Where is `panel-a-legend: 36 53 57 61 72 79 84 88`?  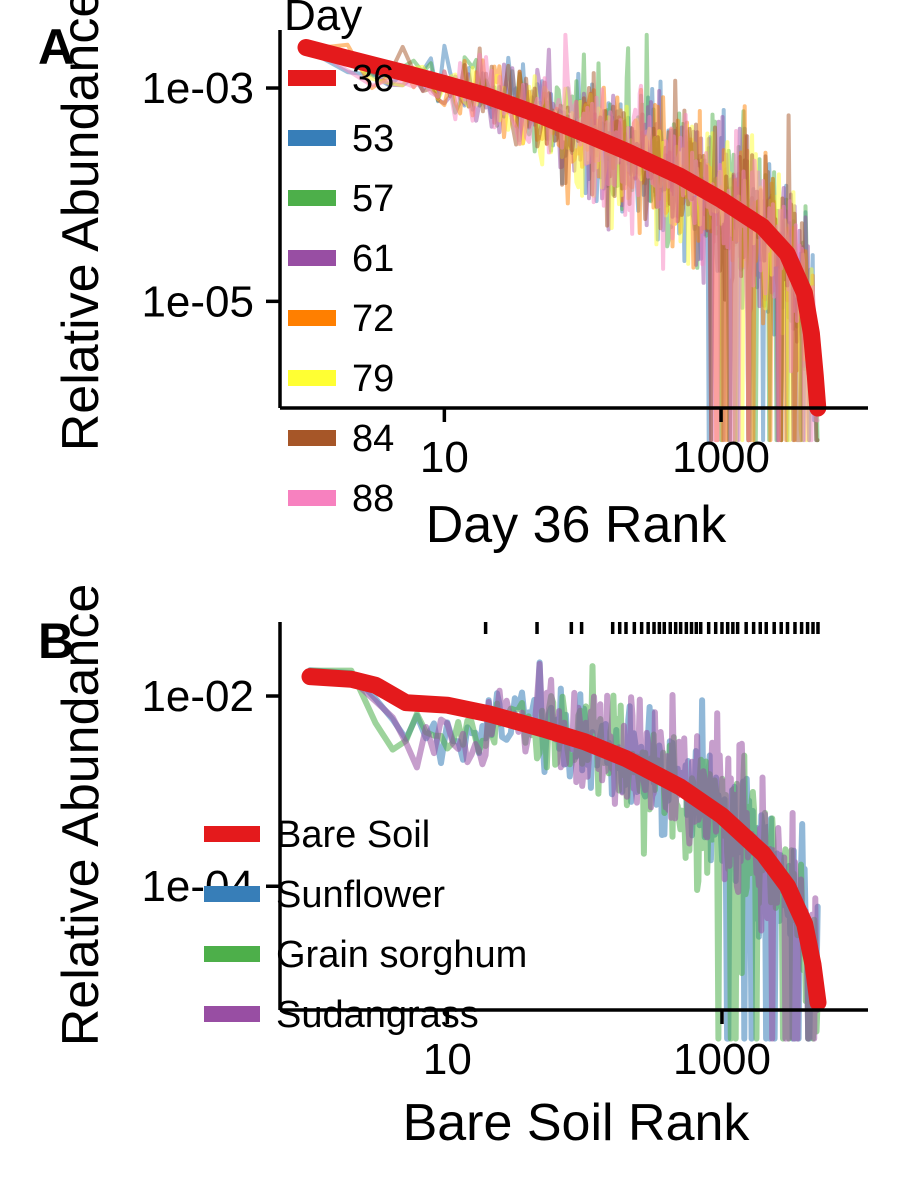
panel-a-legend: 36 53 57 61 72 79 84 88 is located at coordinates (341, 289).